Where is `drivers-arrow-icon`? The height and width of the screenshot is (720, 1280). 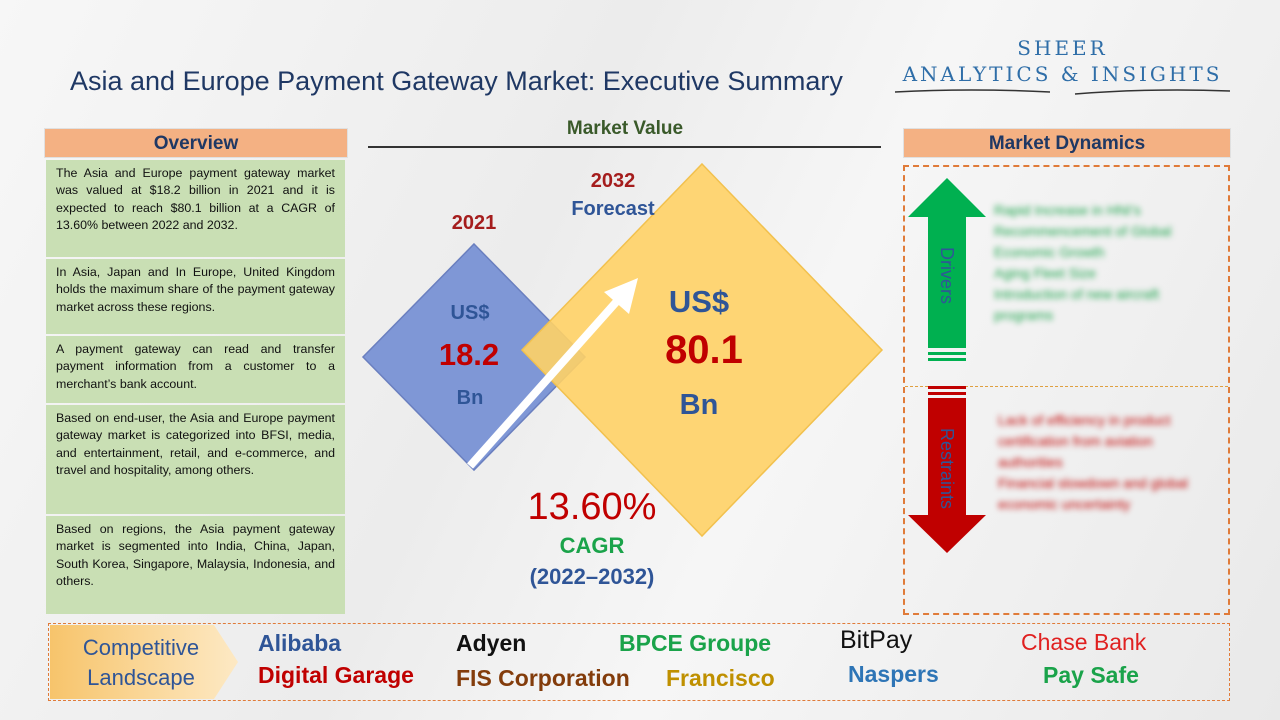
drivers-arrow-icon is located at coordinates (947, 263).